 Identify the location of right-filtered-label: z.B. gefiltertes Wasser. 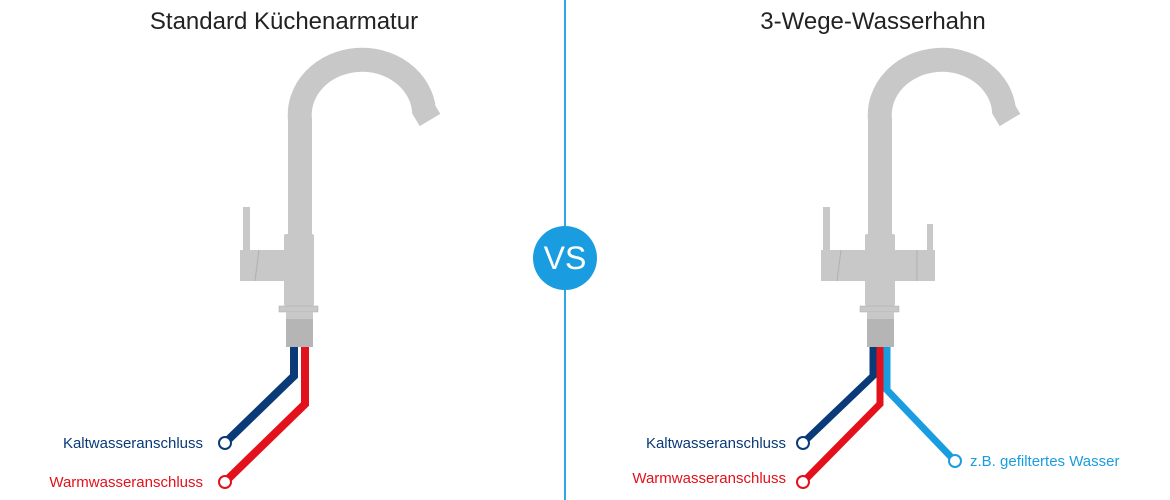
(1045, 461).